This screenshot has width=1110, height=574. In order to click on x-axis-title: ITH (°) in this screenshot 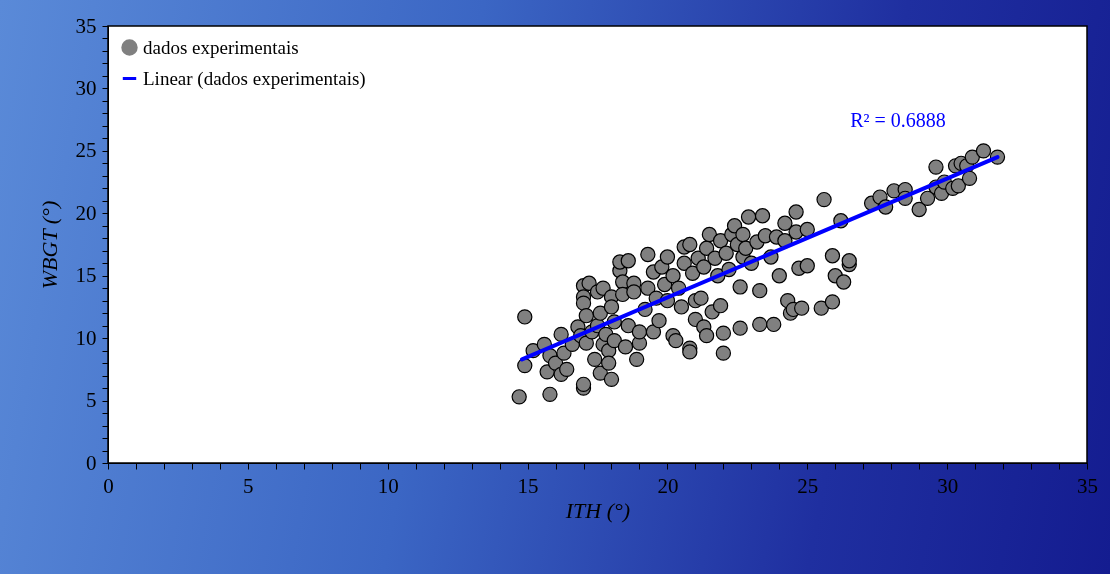, I will do `click(597, 510)`.